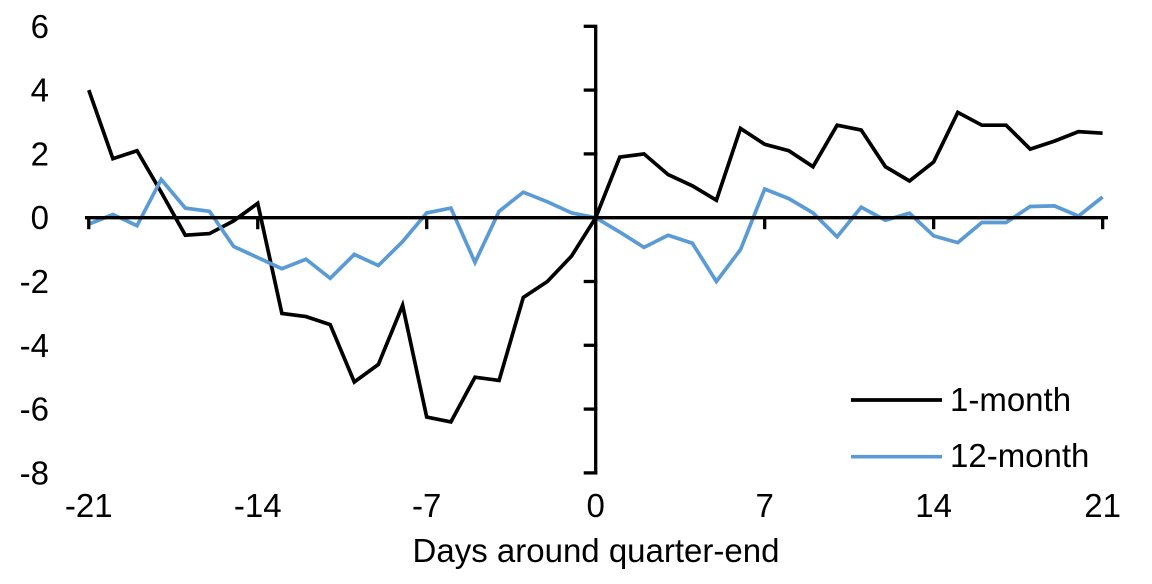 The width and height of the screenshot is (1152, 584). I want to click on x-tick-label: 21, so click(1102, 505).